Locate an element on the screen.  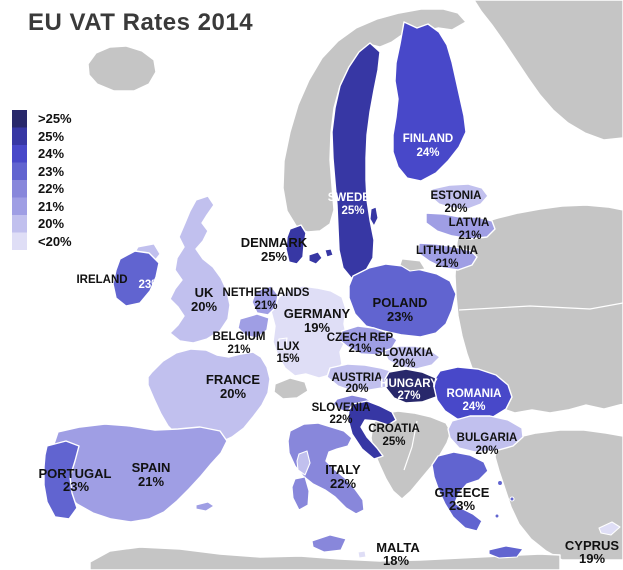
rate-netherlands: 21% is located at coordinates (265, 306).